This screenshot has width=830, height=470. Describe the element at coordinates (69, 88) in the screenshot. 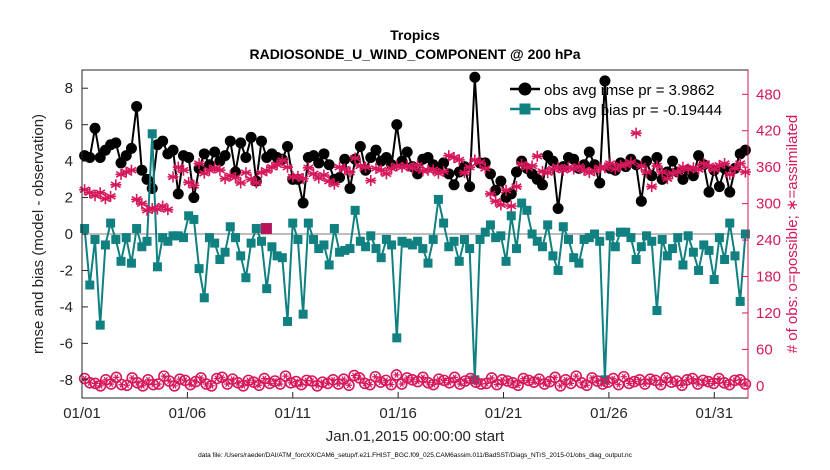

I see `y-tick-label-left: 8` at that location.